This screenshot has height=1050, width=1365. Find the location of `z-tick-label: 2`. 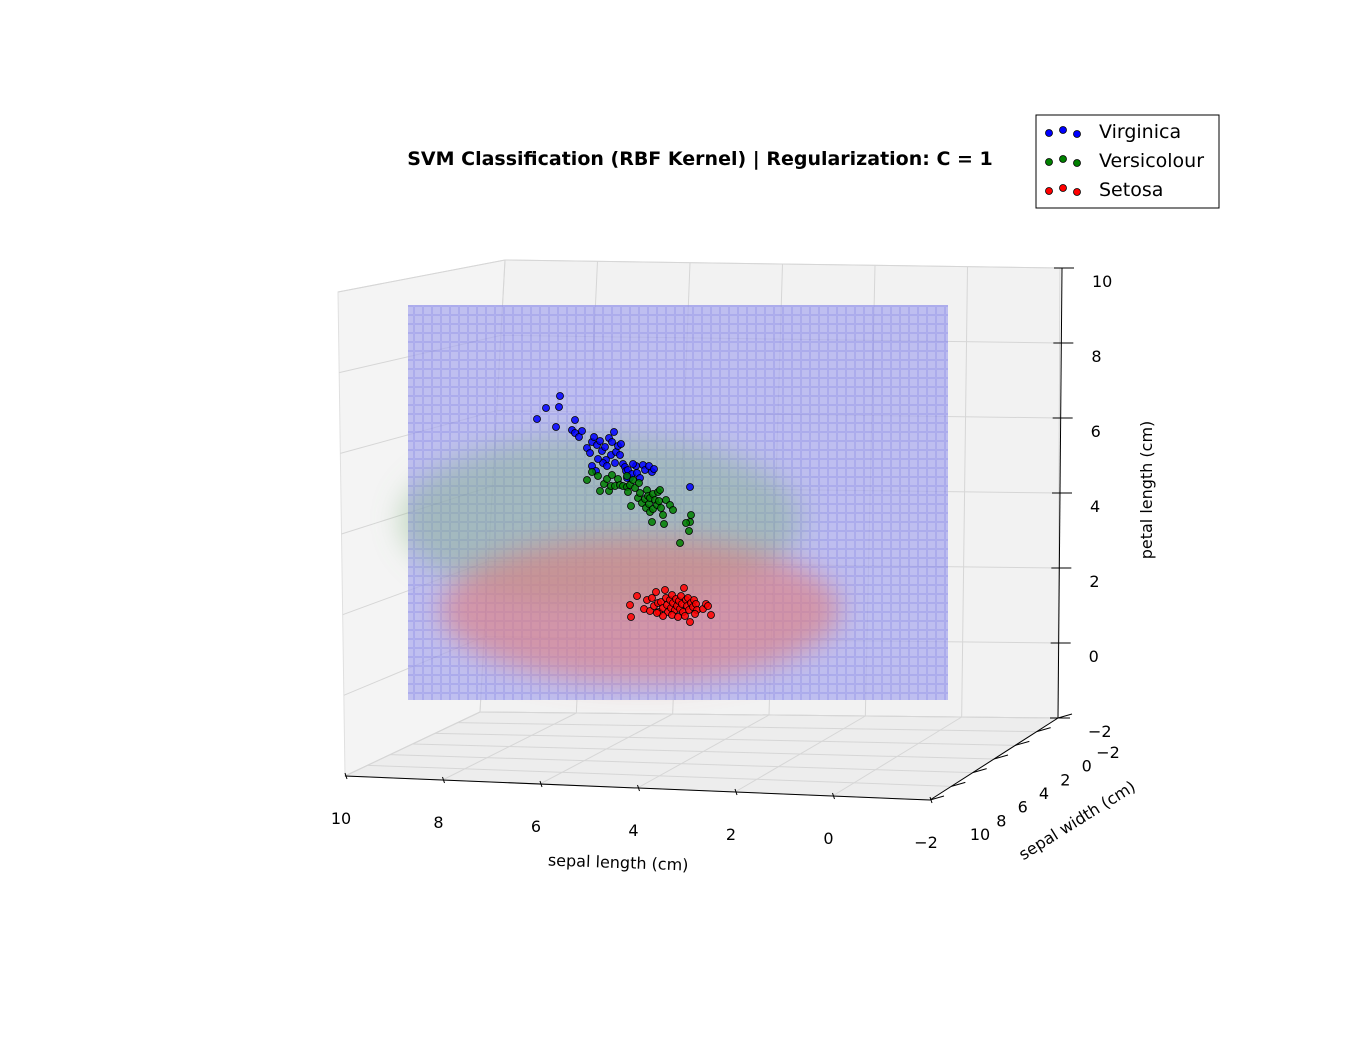

z-tick-label: 2 is located at coordinates (1094, 581).